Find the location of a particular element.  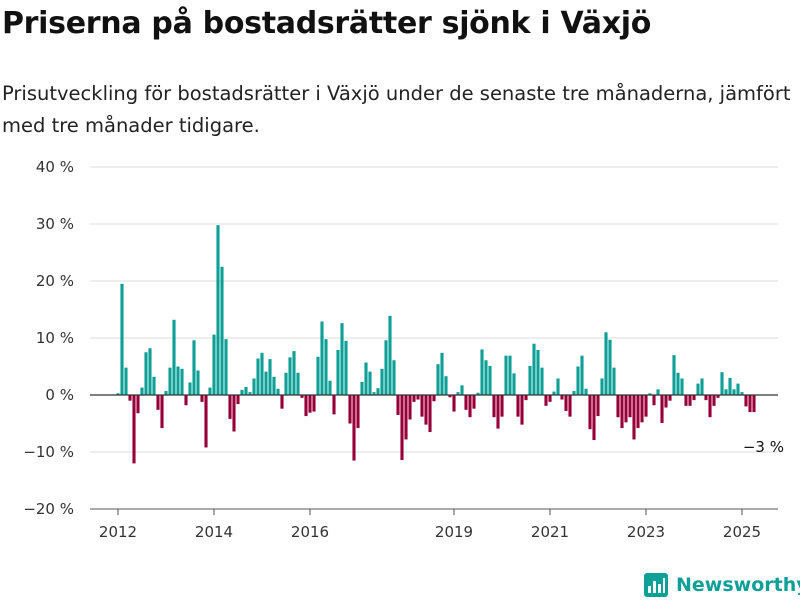

x-tick-label: 2012 is located at coordinates (118, 532).